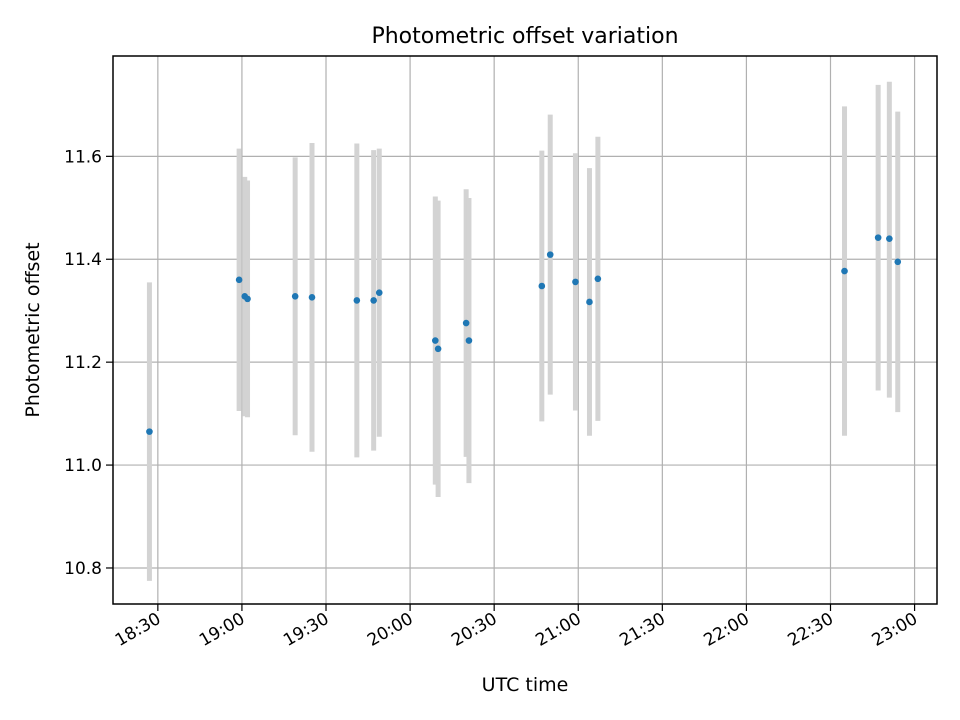  Describe the element at coordinates (83, 466) in the screenshot. I see `y-tick-label: 11.0` at that location.